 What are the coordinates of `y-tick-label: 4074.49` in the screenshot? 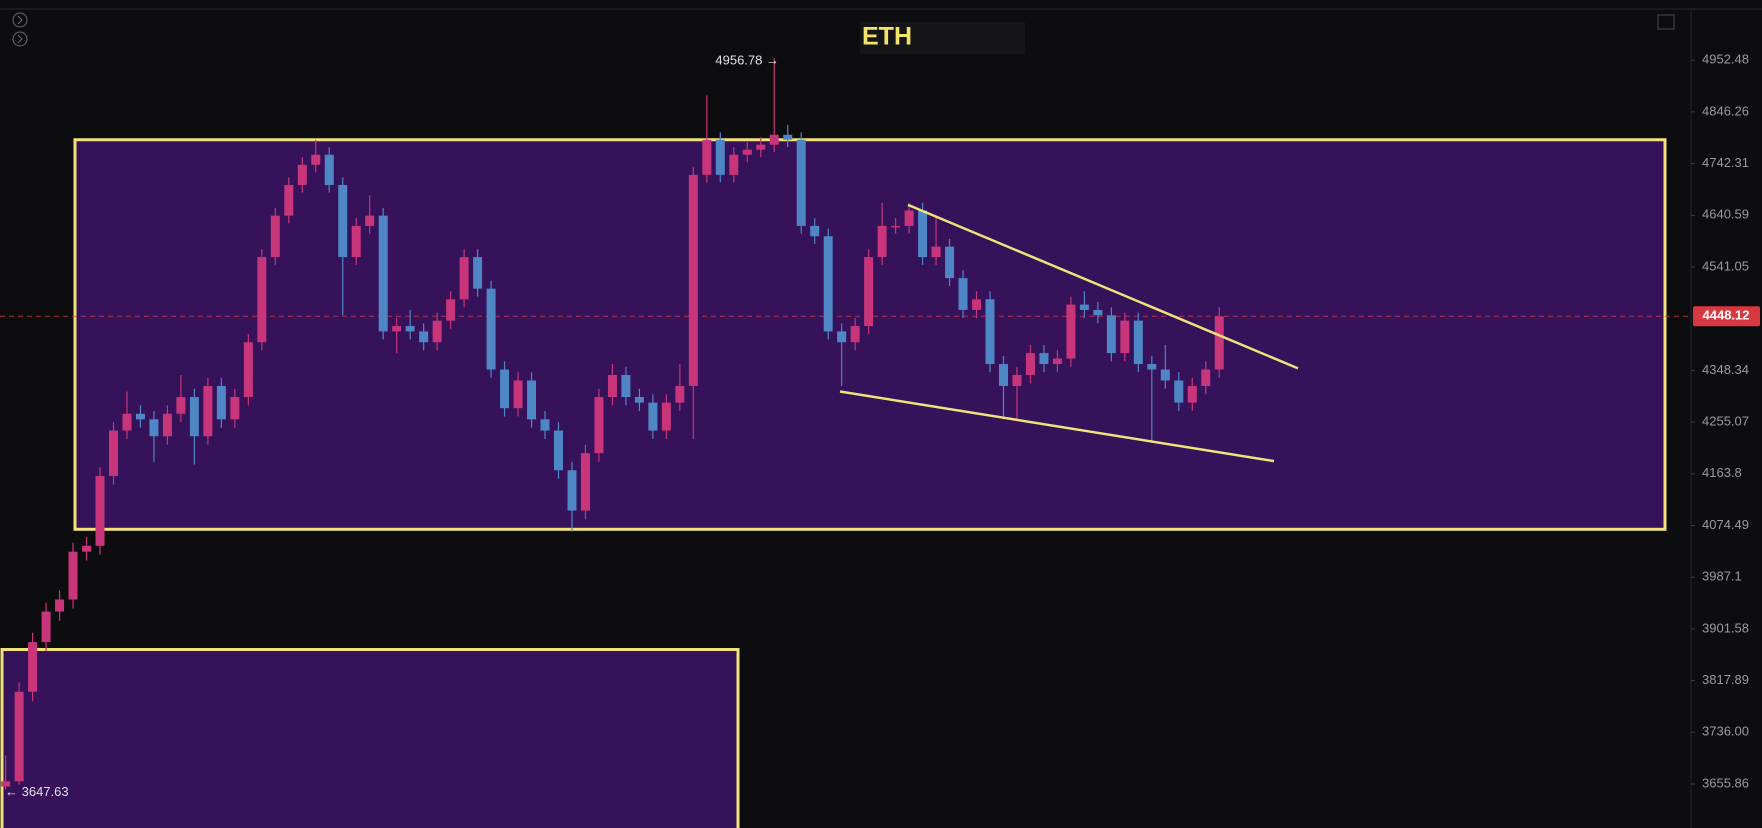 It's located at (1725, 524).